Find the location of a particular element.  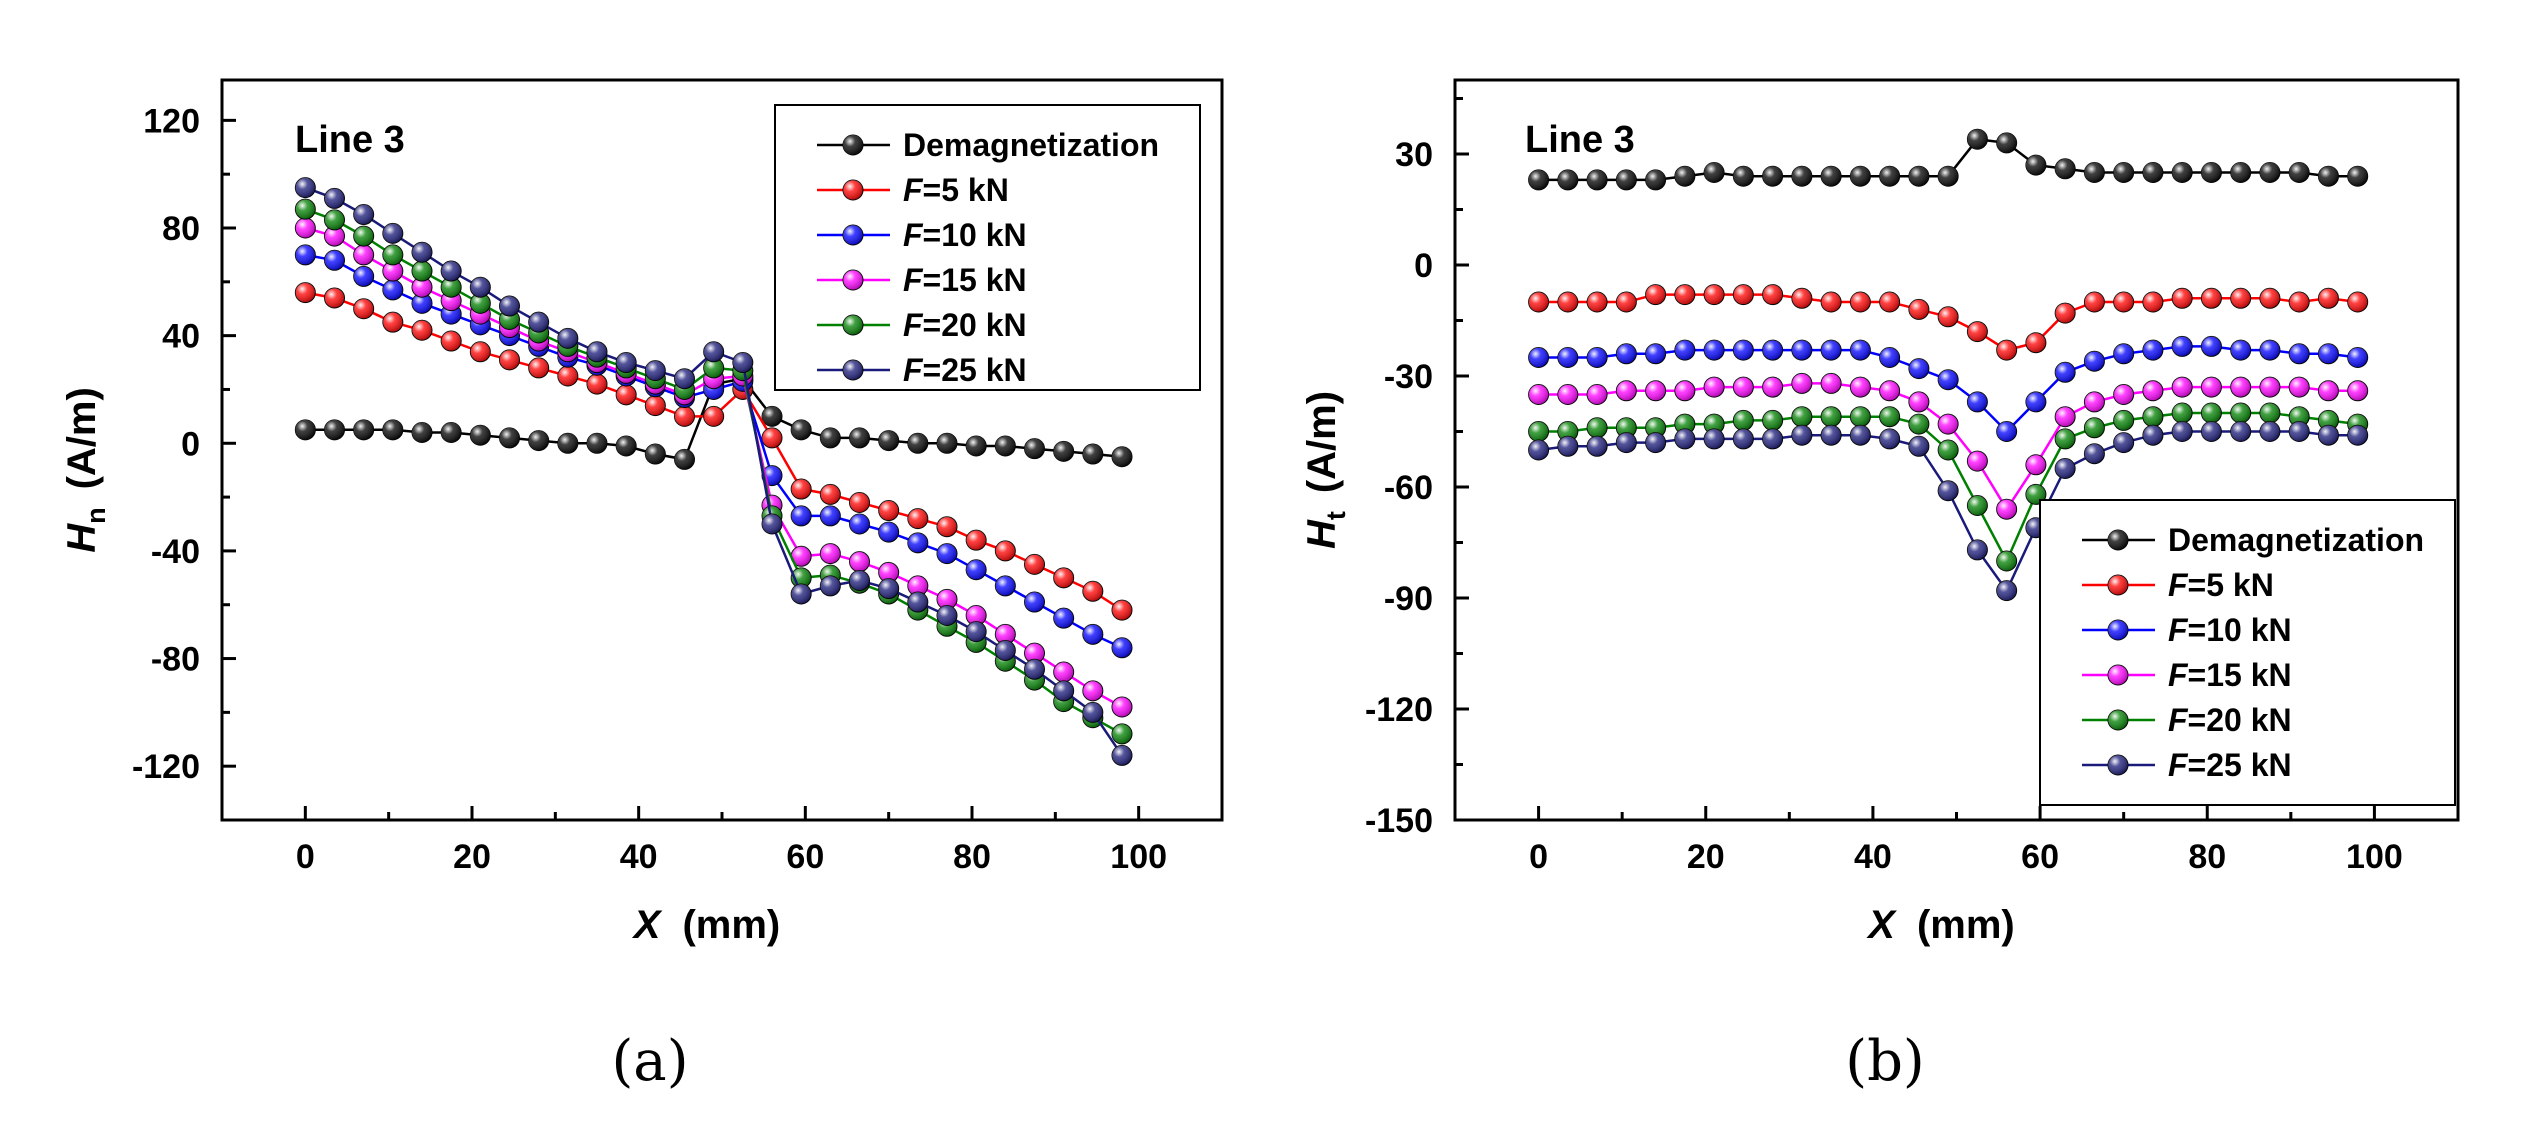

legend-label-text: Demagnetization is located at coordinates (1031, 145).